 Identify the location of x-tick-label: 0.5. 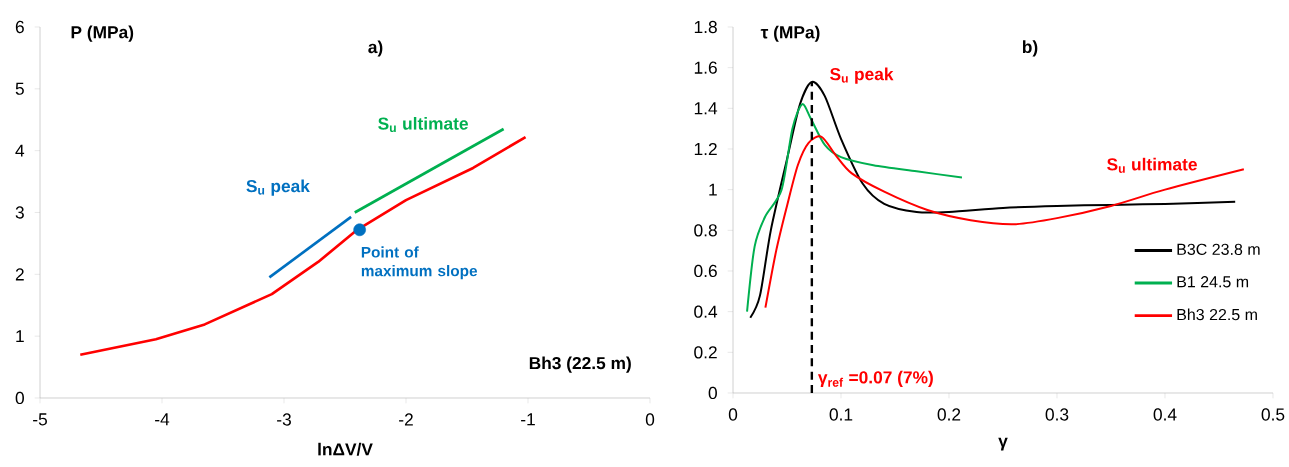
(1273, 414).